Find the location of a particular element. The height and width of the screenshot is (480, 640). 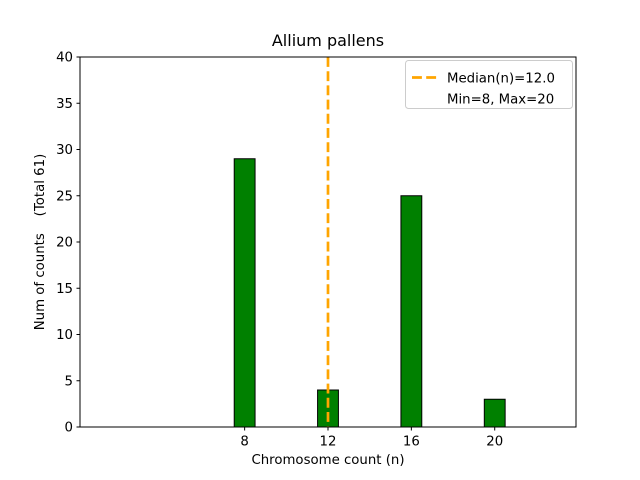

y-tick-label-5: 5 is located at coordinates (69, 381).